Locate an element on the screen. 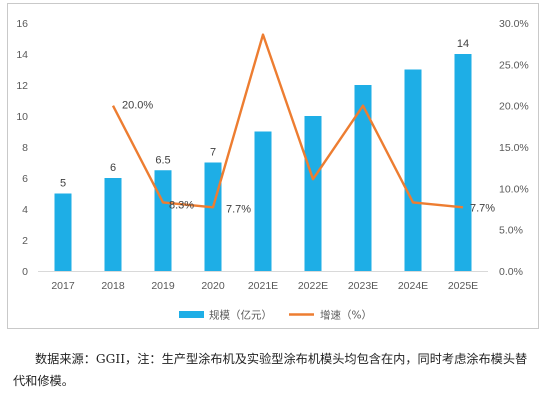 This screenshot has width=546, height=400. right-tick-label: 15.0% is located at coordinates (514, 148).